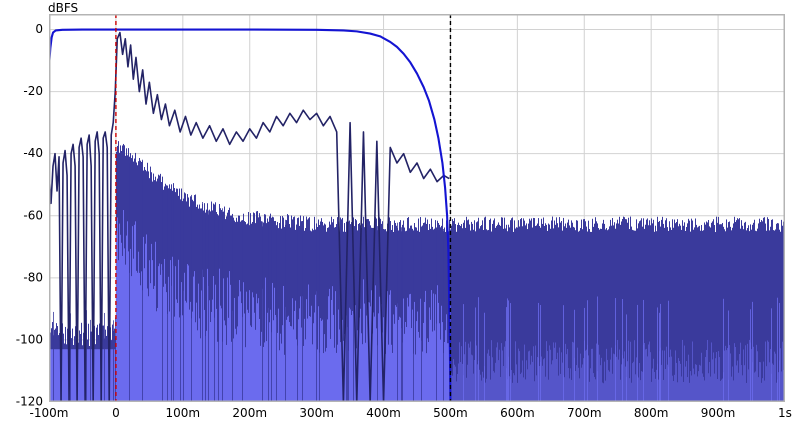 Image resolution: width=800 pixels, height=425 pixels. What do you see at coordinates (450, 413) in the screenshot?
I see `x-tick-label: 500m` at bounding box center [450, 413].